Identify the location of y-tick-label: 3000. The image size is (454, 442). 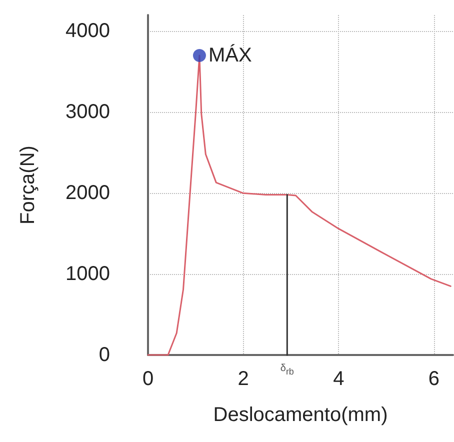
(88, 112).